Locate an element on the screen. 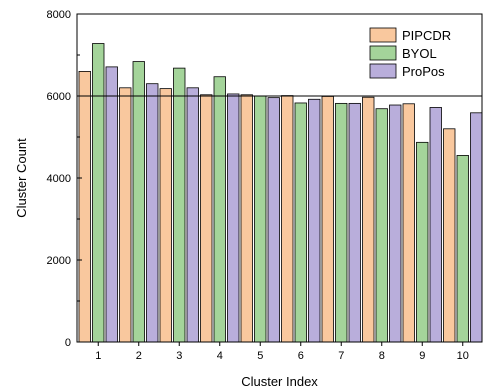 The height and width of the screenshot is (391, 486). legend-label-pipcdr: PIPCDR is located at coordinates (426, 35).